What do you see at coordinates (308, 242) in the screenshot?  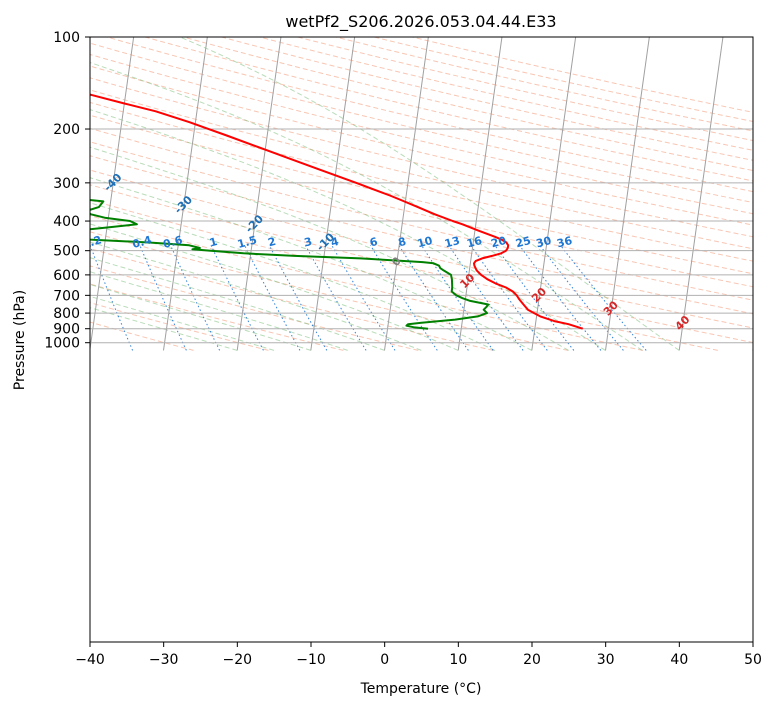 I see `mixing-ratio-label: 3` at bounding box center [308, 242].